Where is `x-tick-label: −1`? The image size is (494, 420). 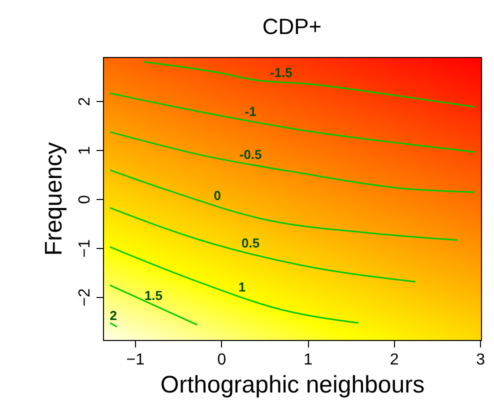
x-tick-label: −1 is located at coordinates (135, 360).